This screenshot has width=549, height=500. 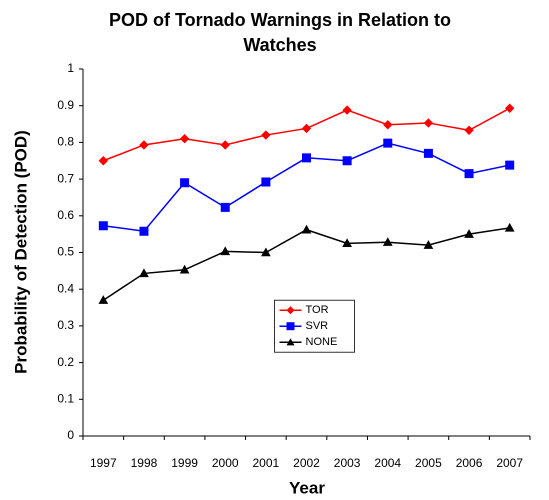 I want to click on y-tick-label: 0.3, so click(x=65, y=325).